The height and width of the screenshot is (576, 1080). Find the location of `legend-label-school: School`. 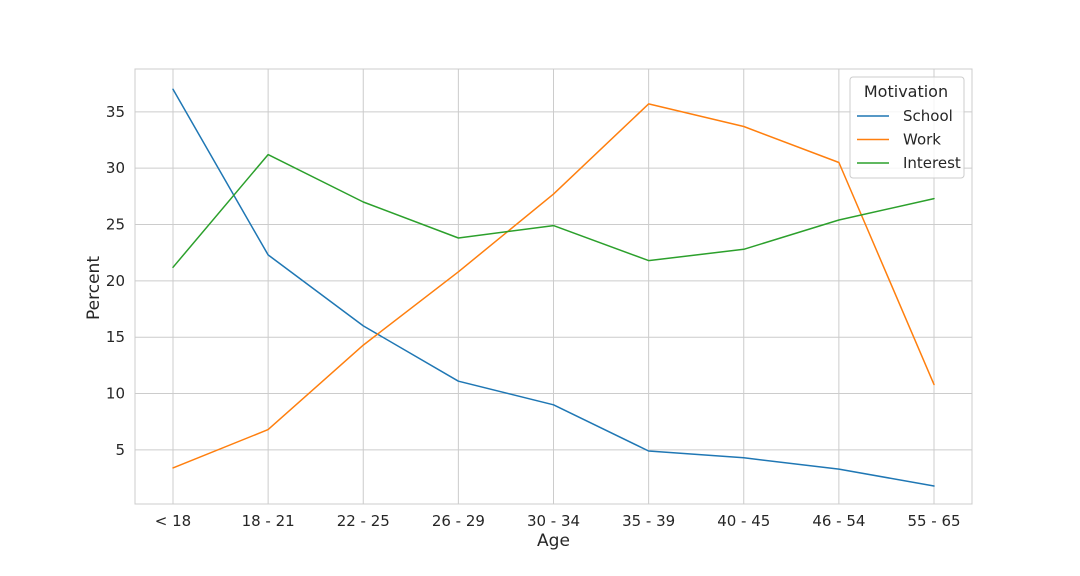

legend-label-school: School is located at coordinates (928, 116).